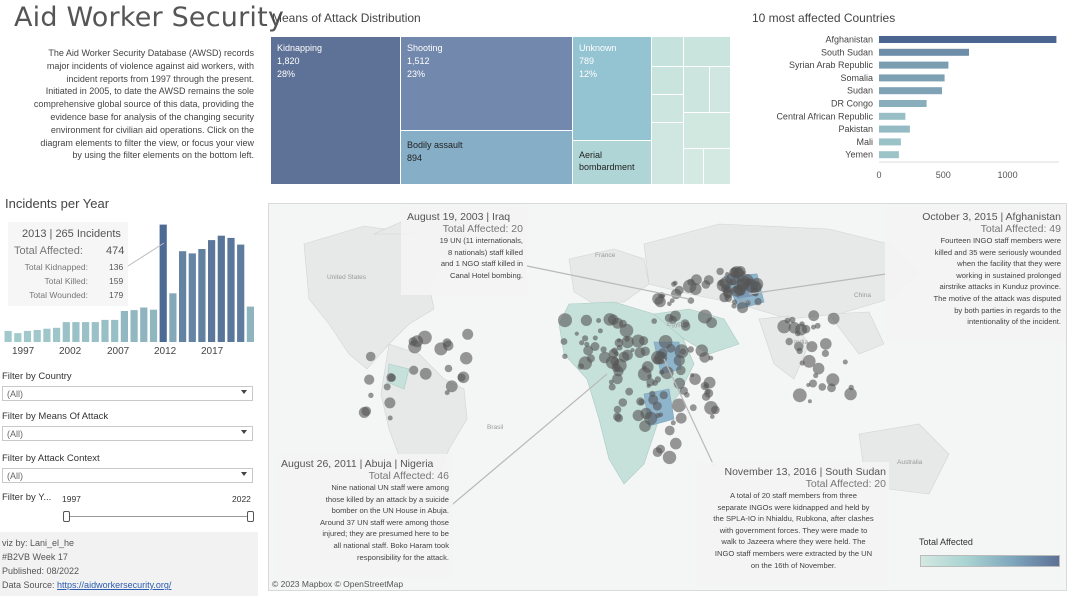 The height and width of the screenshot is (599, 1076). Describe the element at coordinates (127, 475) in the screenshot. I see `context-filter-select: (All)` at that location.